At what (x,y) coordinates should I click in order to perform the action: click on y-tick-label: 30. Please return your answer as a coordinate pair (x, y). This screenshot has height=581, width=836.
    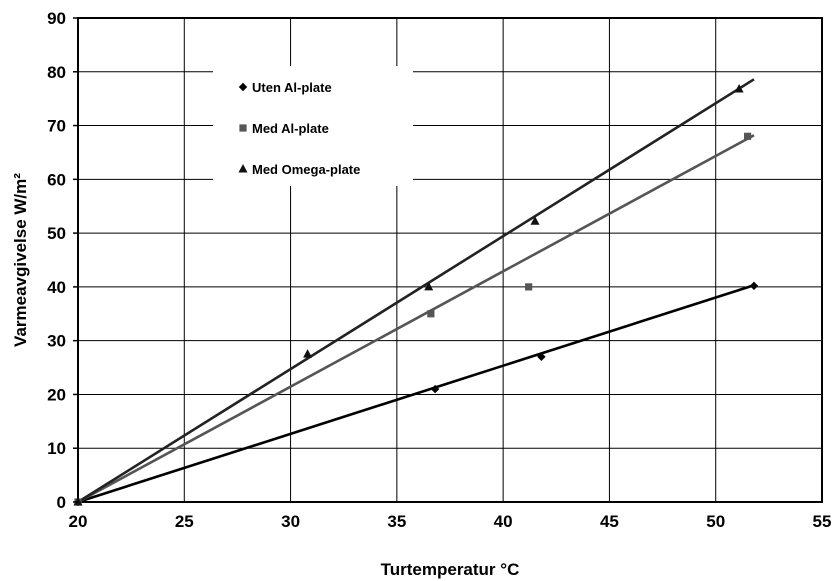
    Looking at the image, I should click on (56, 341).